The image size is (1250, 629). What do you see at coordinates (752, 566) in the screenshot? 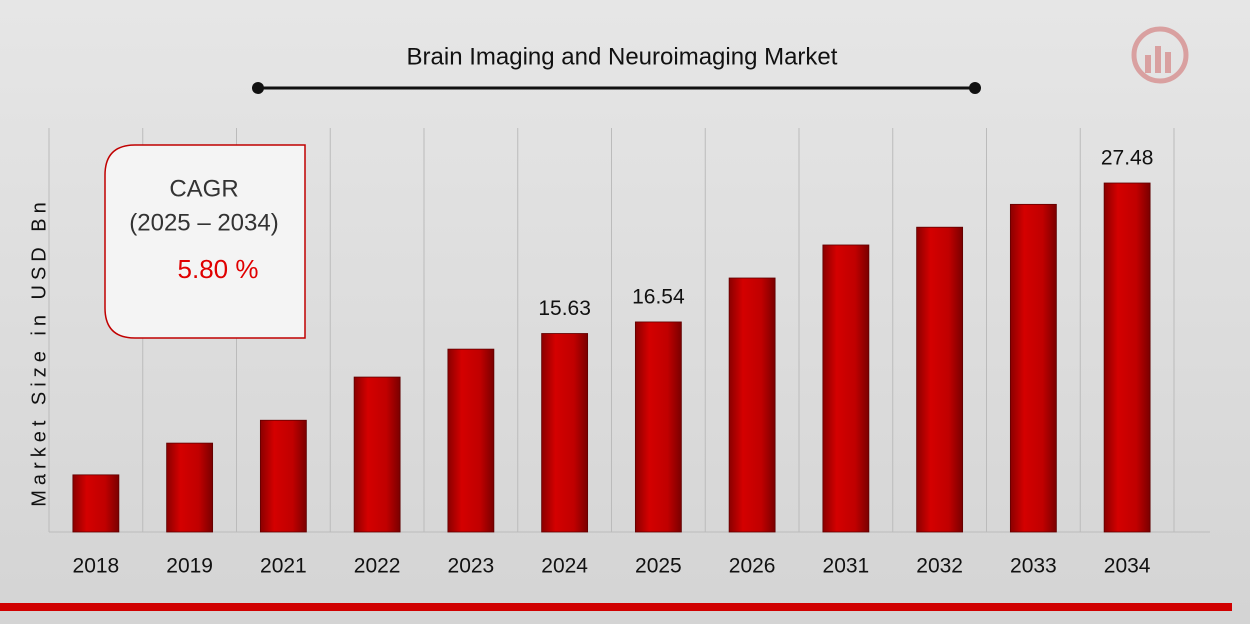
I see `x-tick-label: 2026` at bounding box center [752, 566].